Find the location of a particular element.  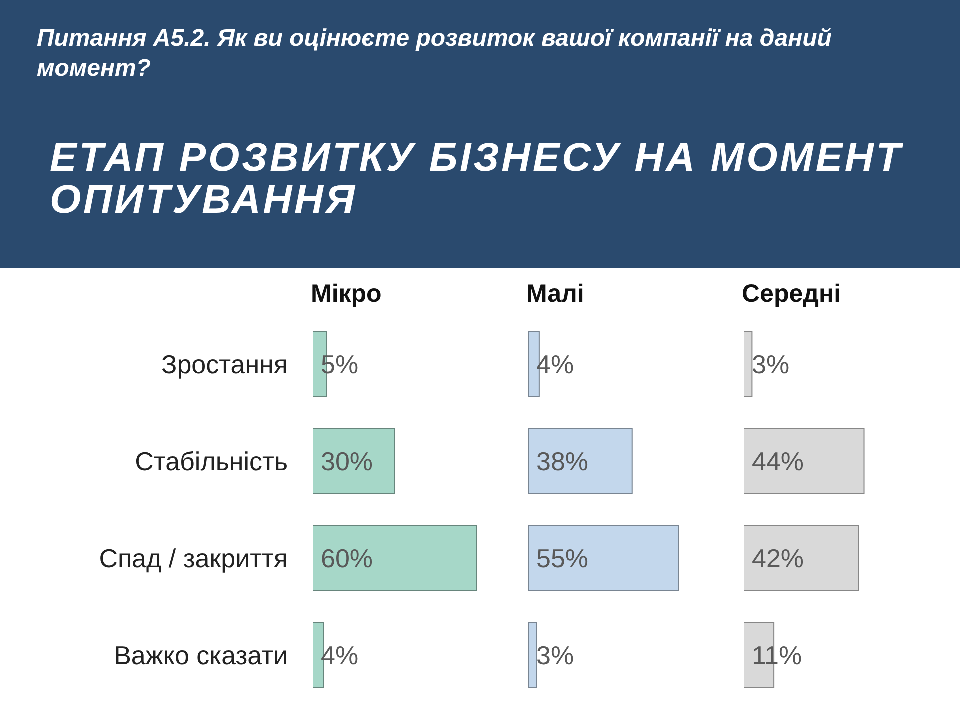

text: Питання А5.2. Як ви оцінюєте розвиток вашої компанії на даний момент? is located at coordinates (435, 54).